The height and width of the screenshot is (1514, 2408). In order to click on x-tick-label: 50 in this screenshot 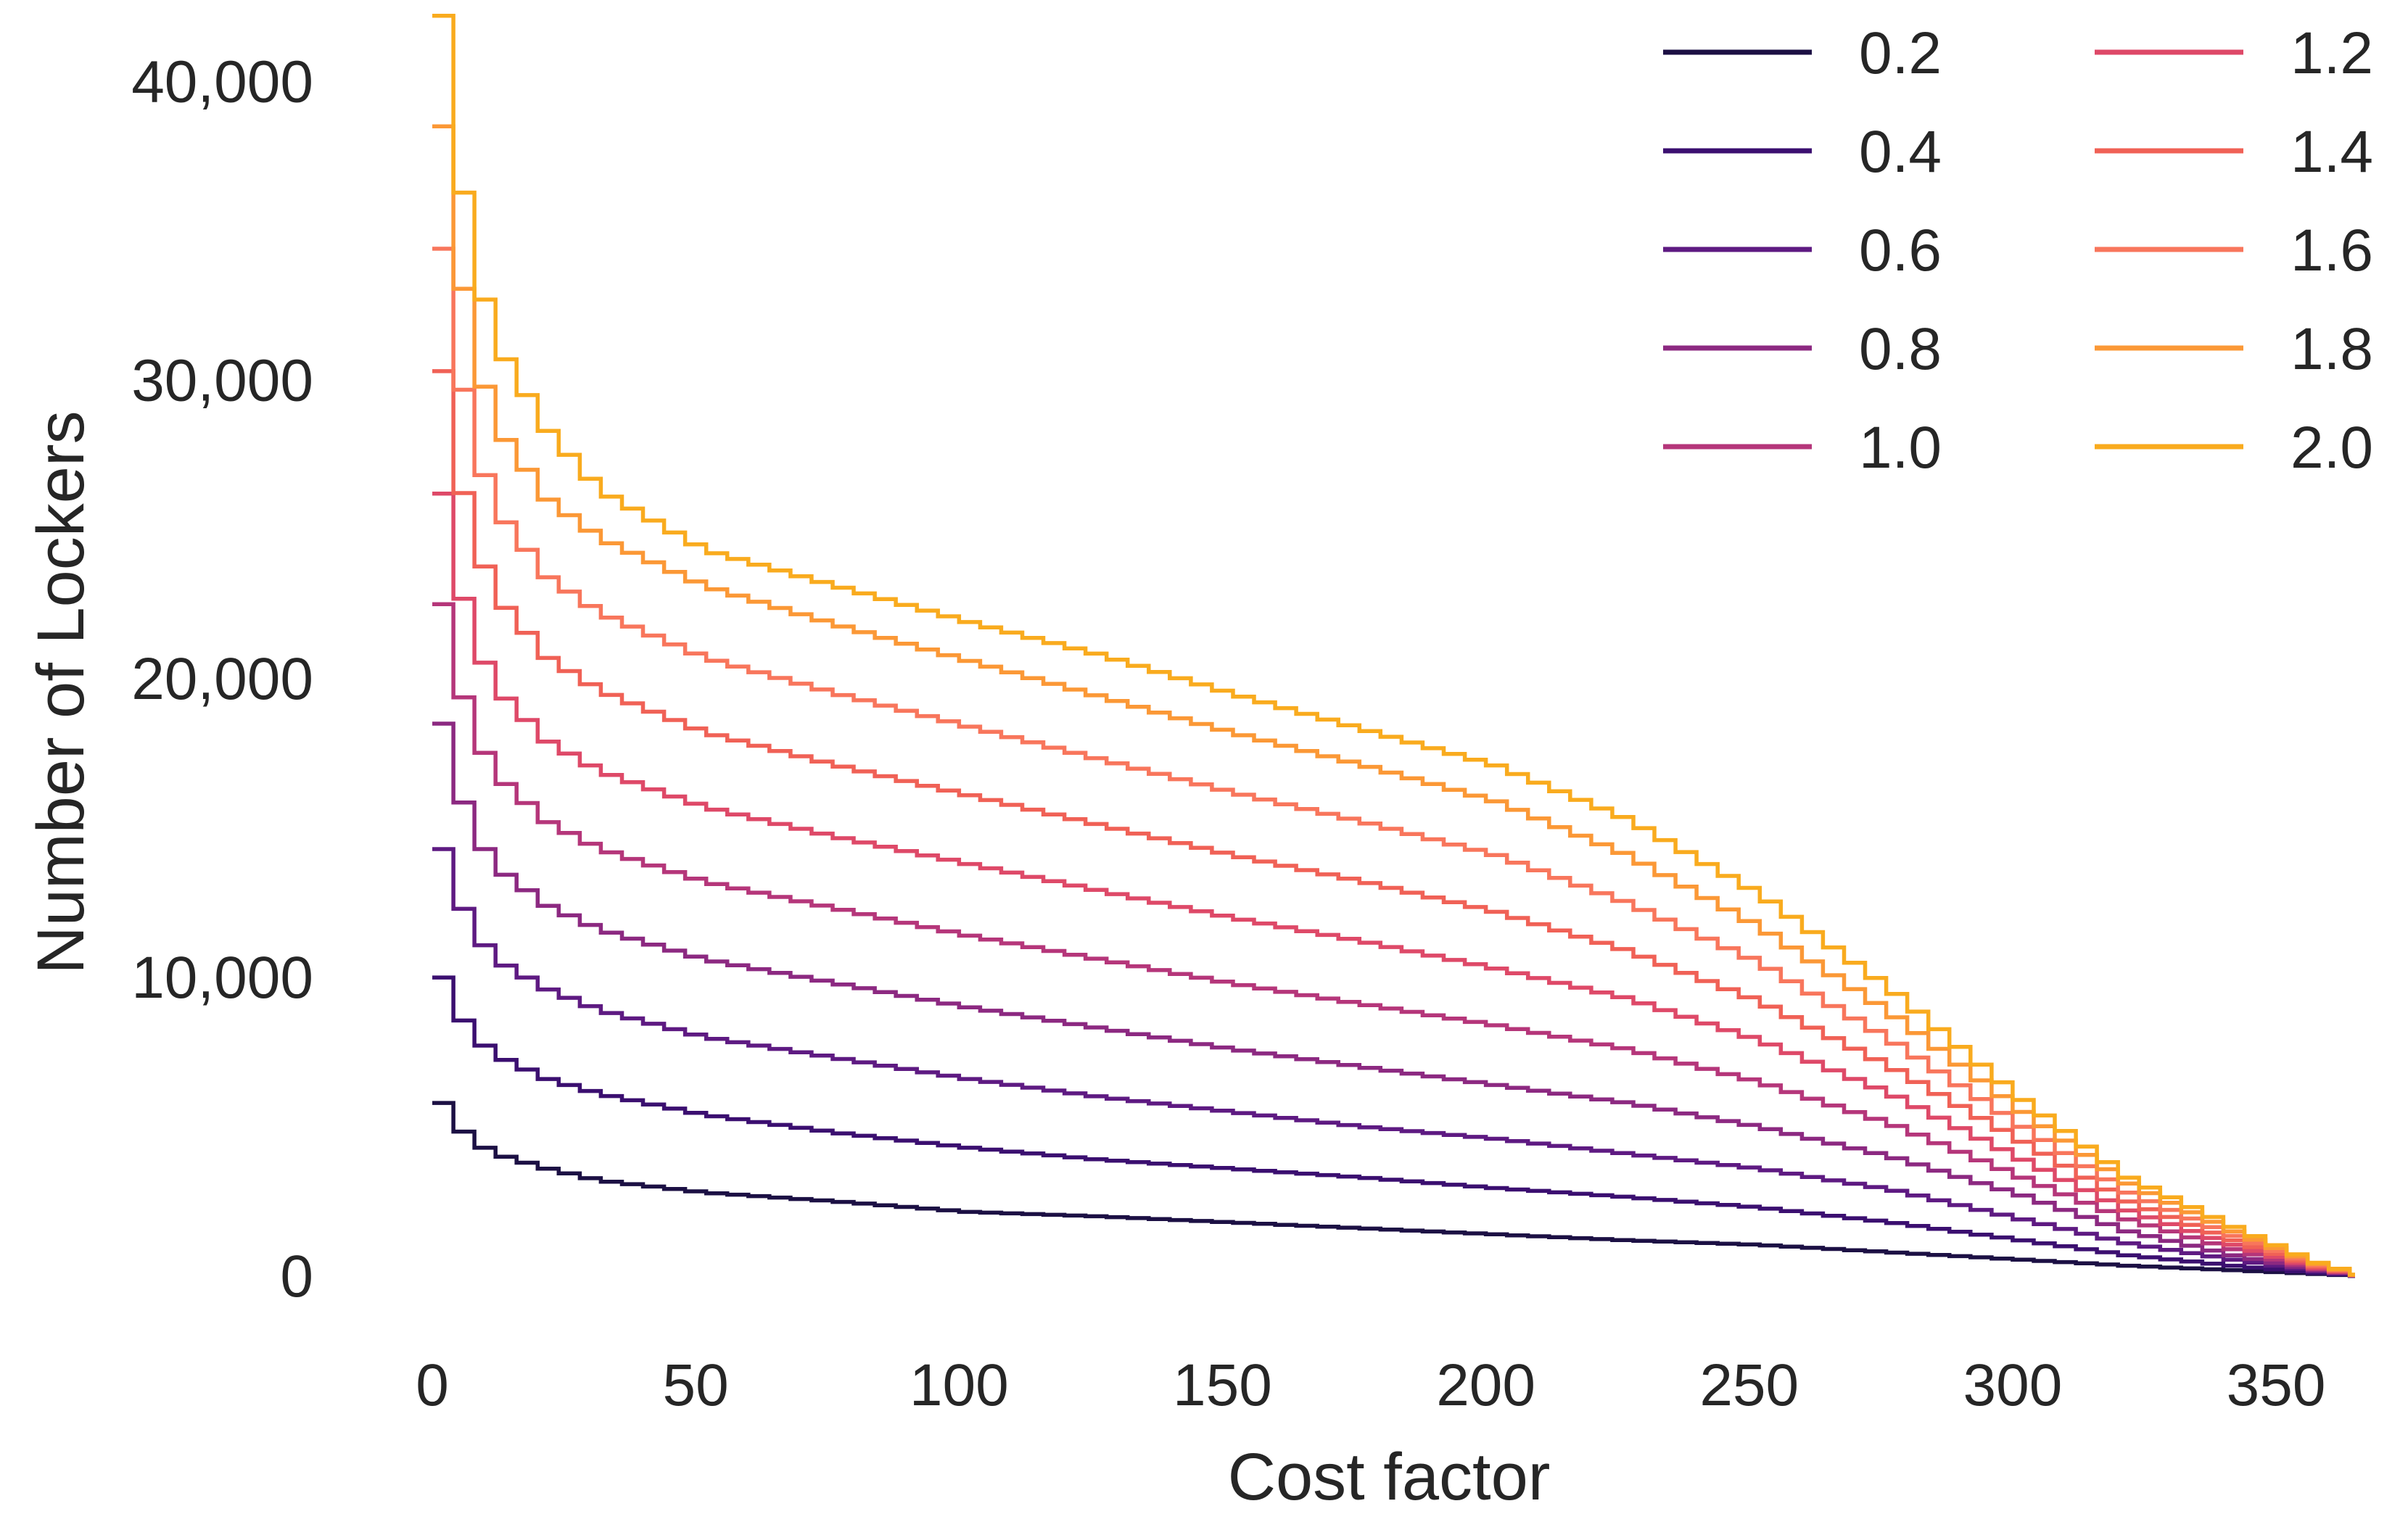, I will do `click(696, 1385)`.